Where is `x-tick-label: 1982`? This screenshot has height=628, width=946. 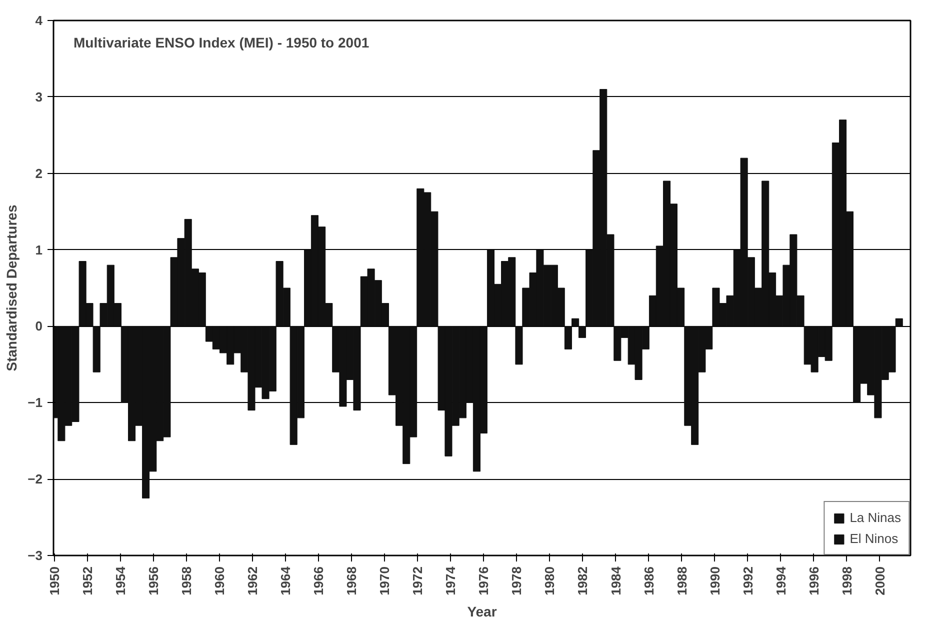 x-tick-label: 1982 is located at coordinates (582, 581).